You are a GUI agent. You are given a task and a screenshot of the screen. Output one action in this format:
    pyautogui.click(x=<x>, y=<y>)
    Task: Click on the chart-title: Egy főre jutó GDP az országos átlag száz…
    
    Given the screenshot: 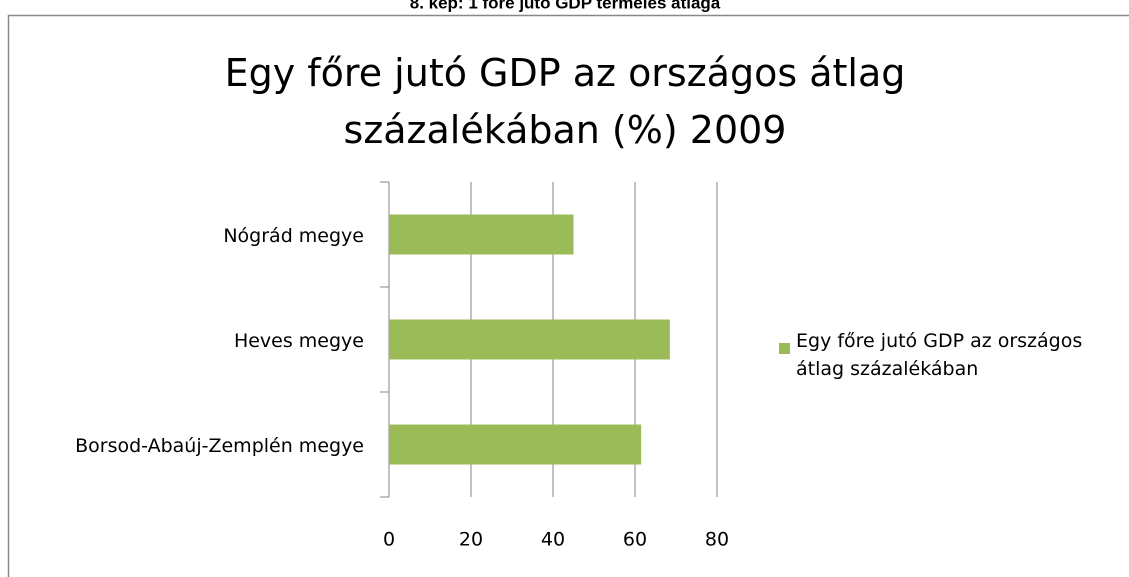 What is the action you would take?
    pyautogui.click(x=565, y=101)
    